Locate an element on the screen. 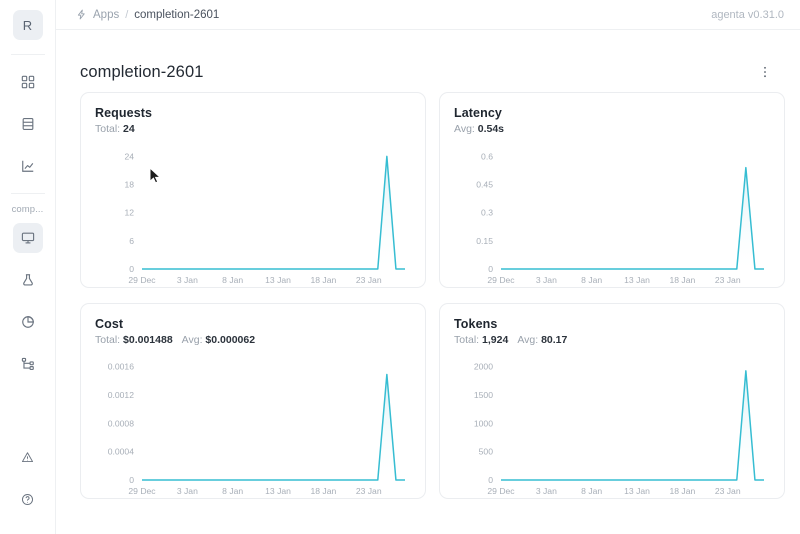 The height and width of the screenshot is (534, 800). database-icon is located at coordinates (28, 124).